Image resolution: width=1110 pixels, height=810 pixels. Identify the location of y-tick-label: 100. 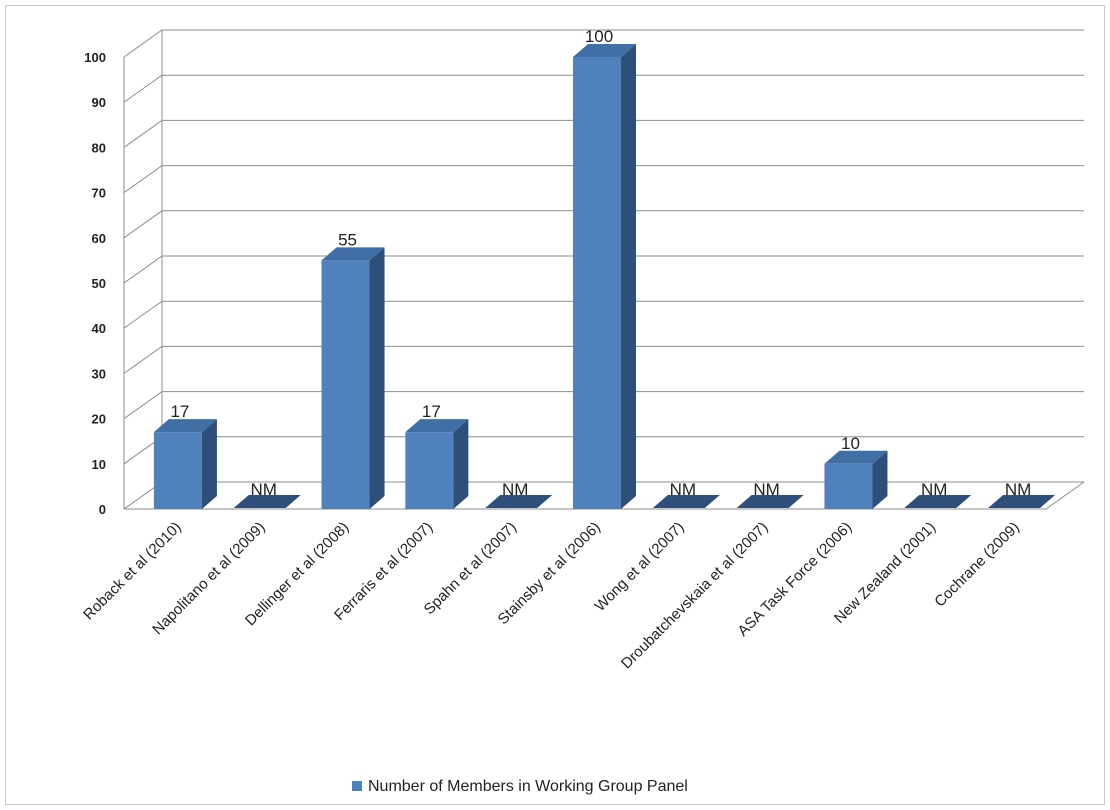
(95, 57).